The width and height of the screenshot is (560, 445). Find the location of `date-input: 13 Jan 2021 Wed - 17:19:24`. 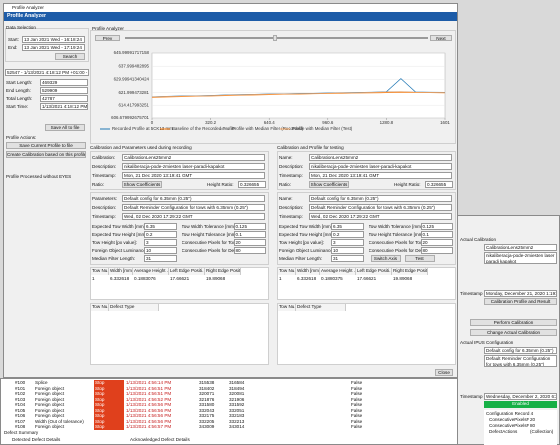

date-input: 13 Jan 2021 Wed - 17:19:24 is located at coordinates (53, 47).